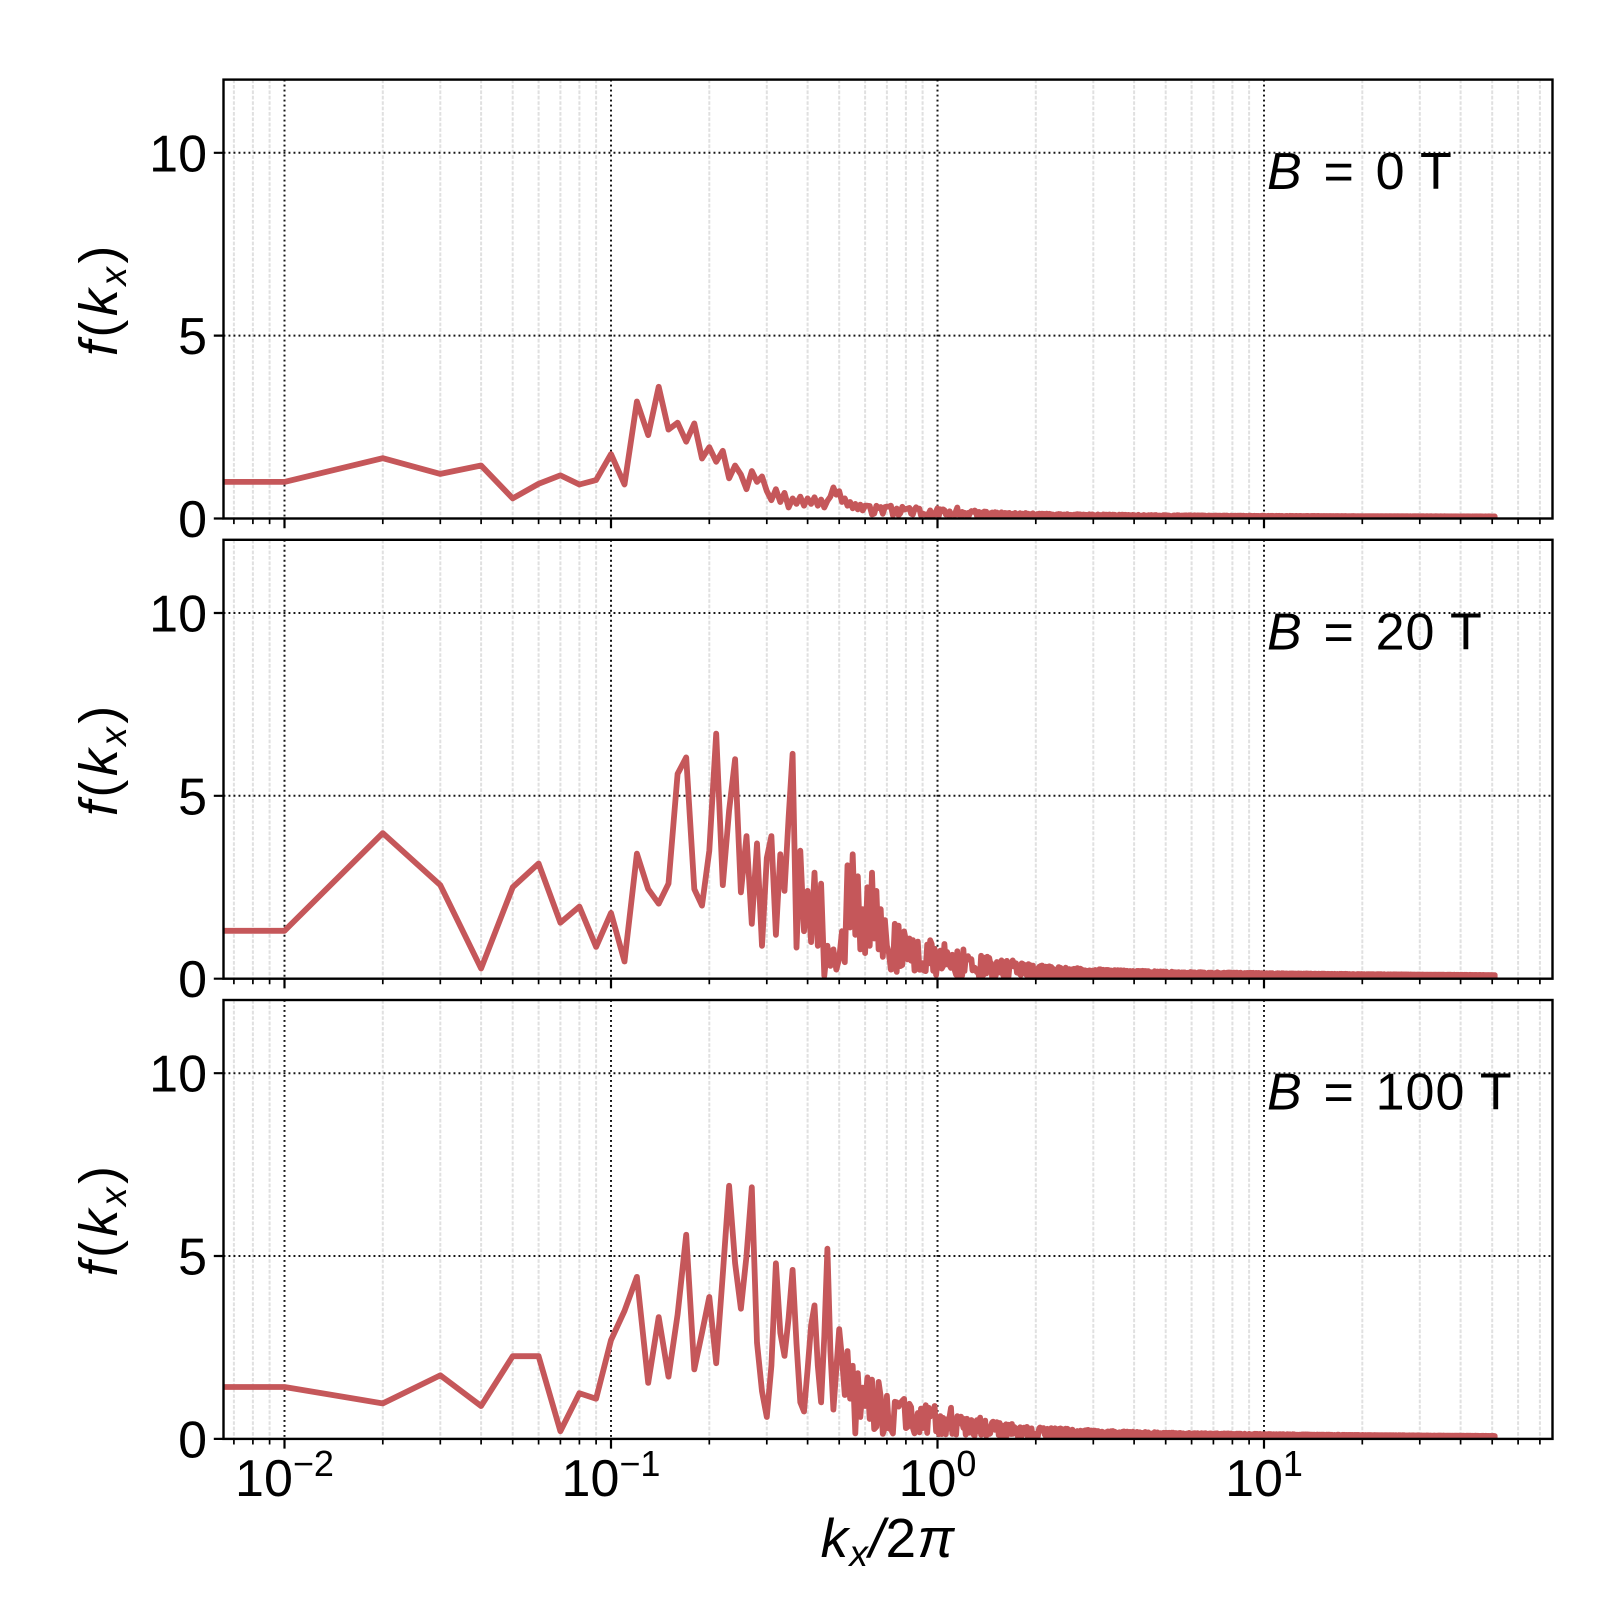 Image resolution: width=1600 pixels, height=1600 pixels. I want to click on svg-text: B = 0 T, so click(1360, 172).